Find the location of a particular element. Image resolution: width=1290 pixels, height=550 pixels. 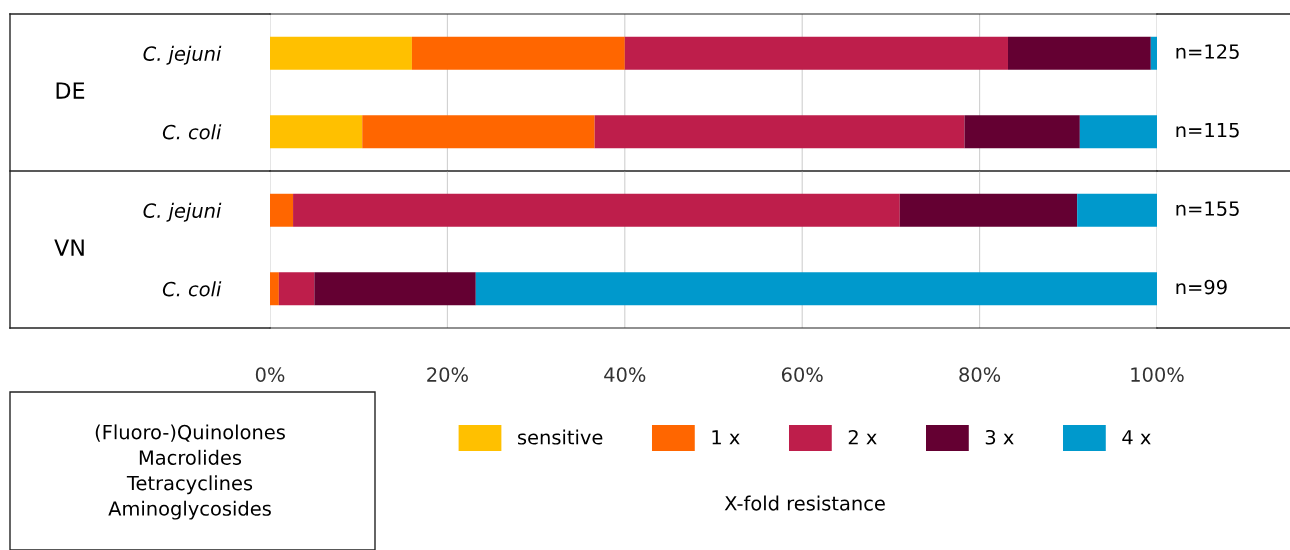

text: n=155 is located at coordinates (1207, 208).